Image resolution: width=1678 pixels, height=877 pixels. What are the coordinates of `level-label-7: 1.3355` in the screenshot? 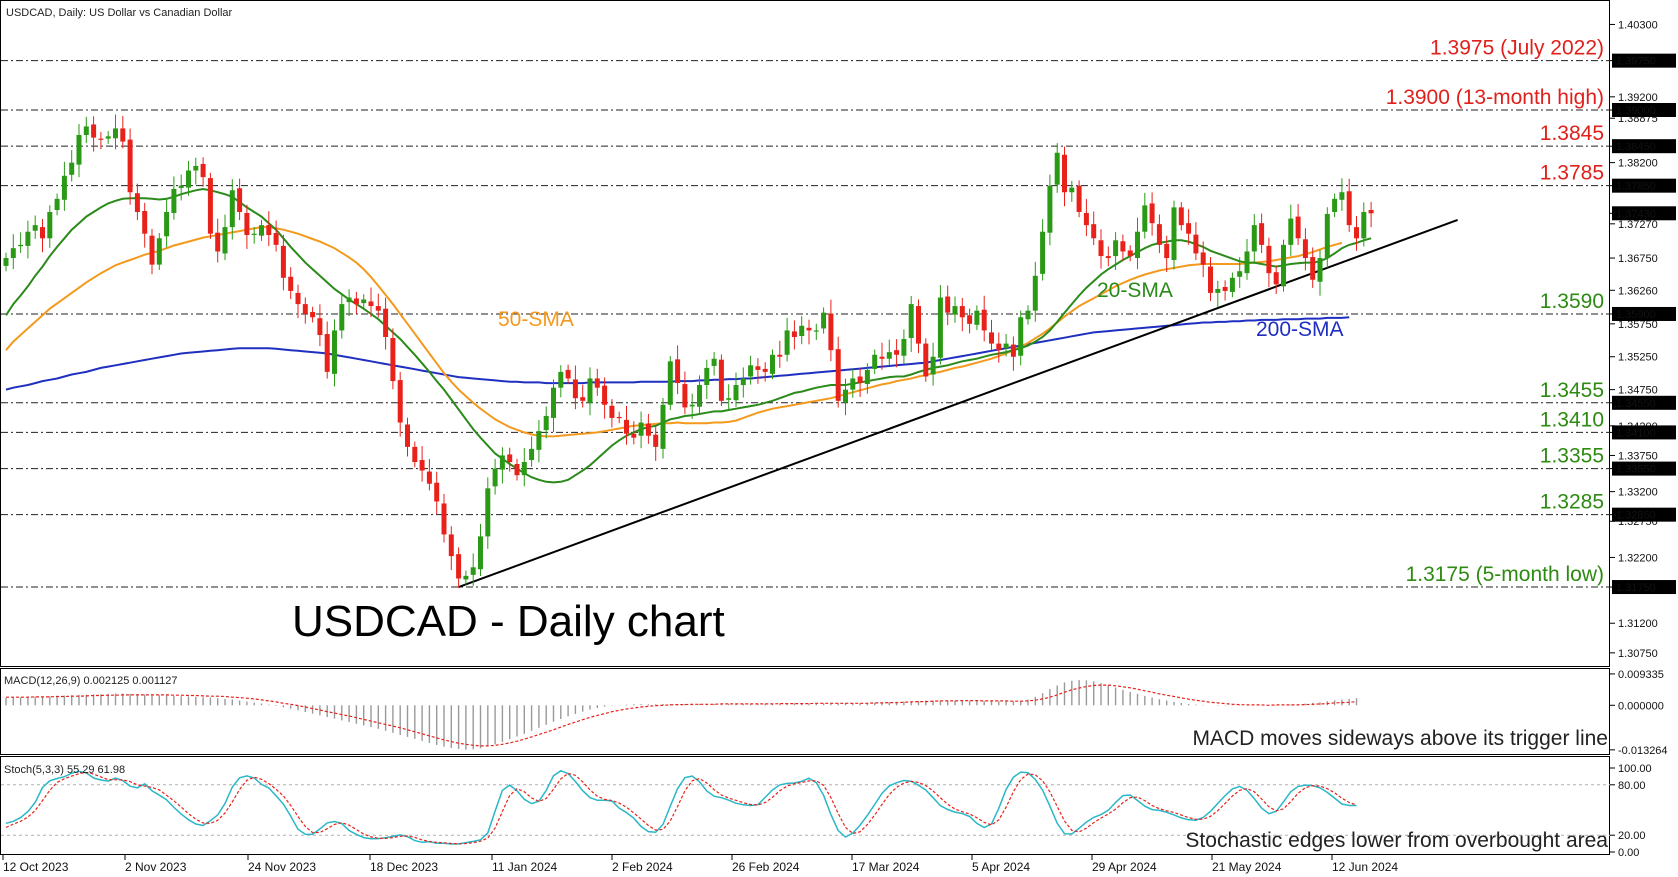 It's located at (1572, 456).